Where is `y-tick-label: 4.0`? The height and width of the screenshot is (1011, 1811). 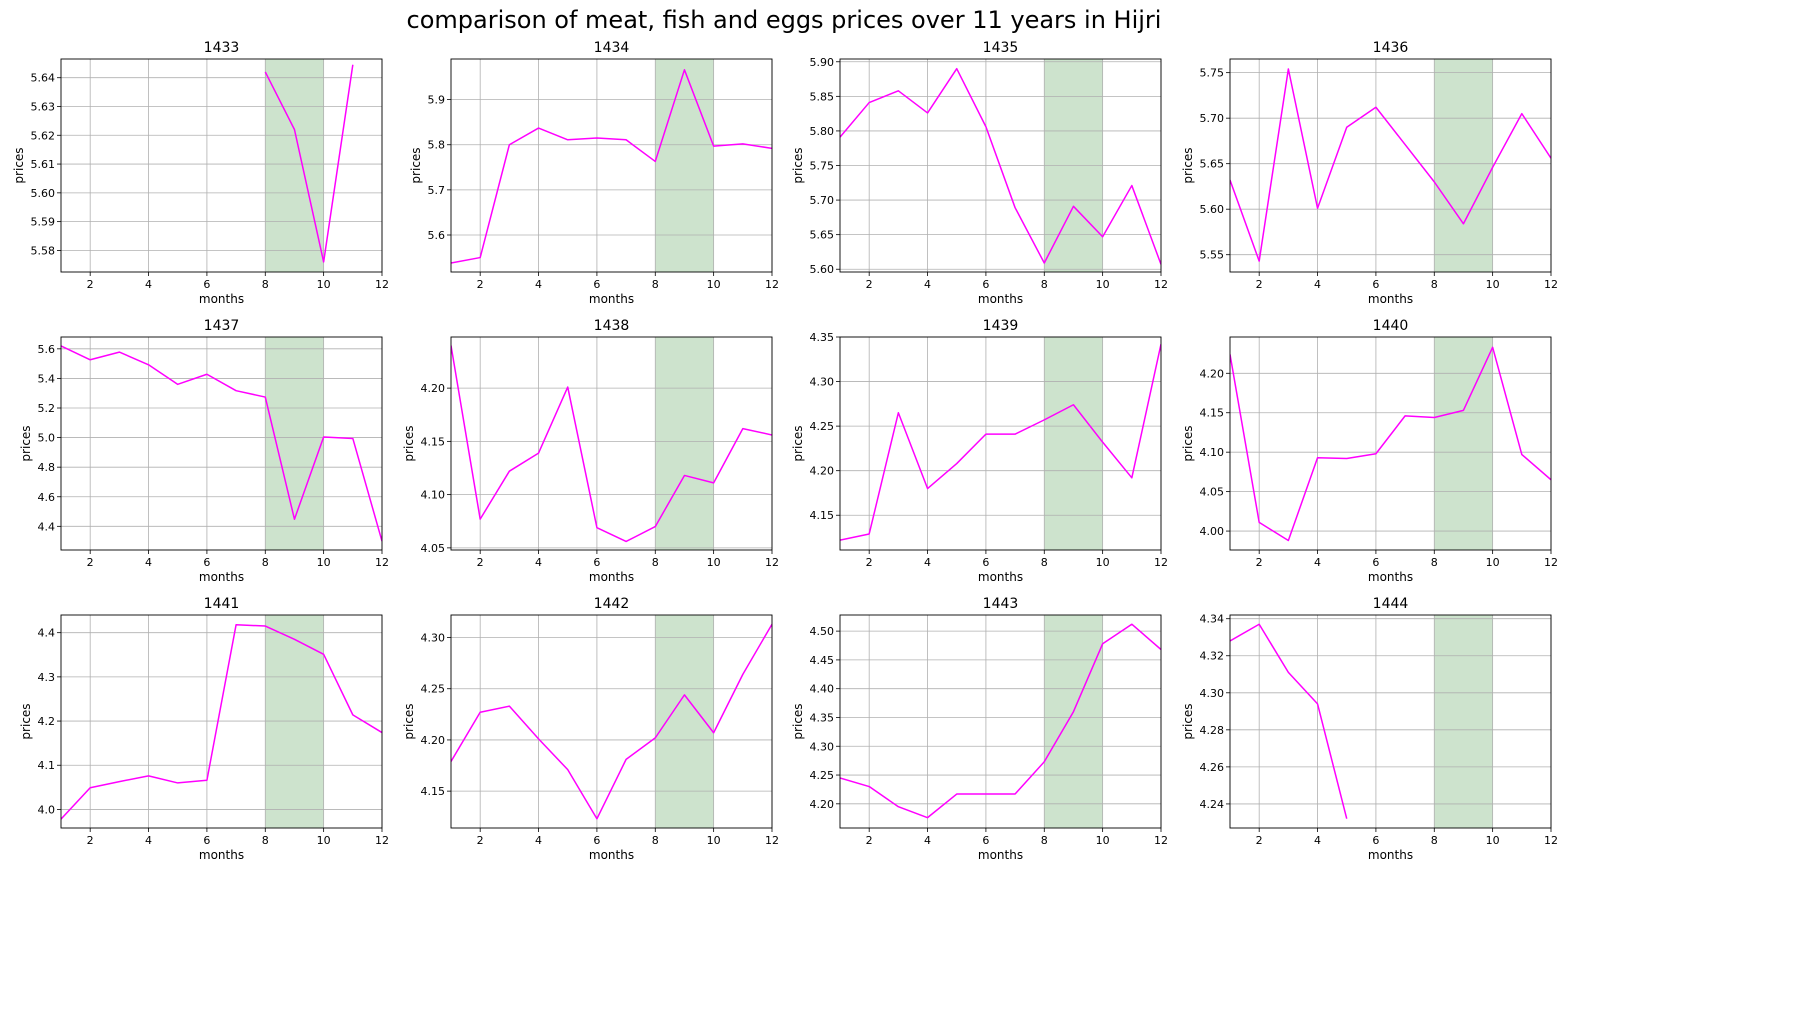
y-tick-label: 4.0 is located at coordinates (47, 809).